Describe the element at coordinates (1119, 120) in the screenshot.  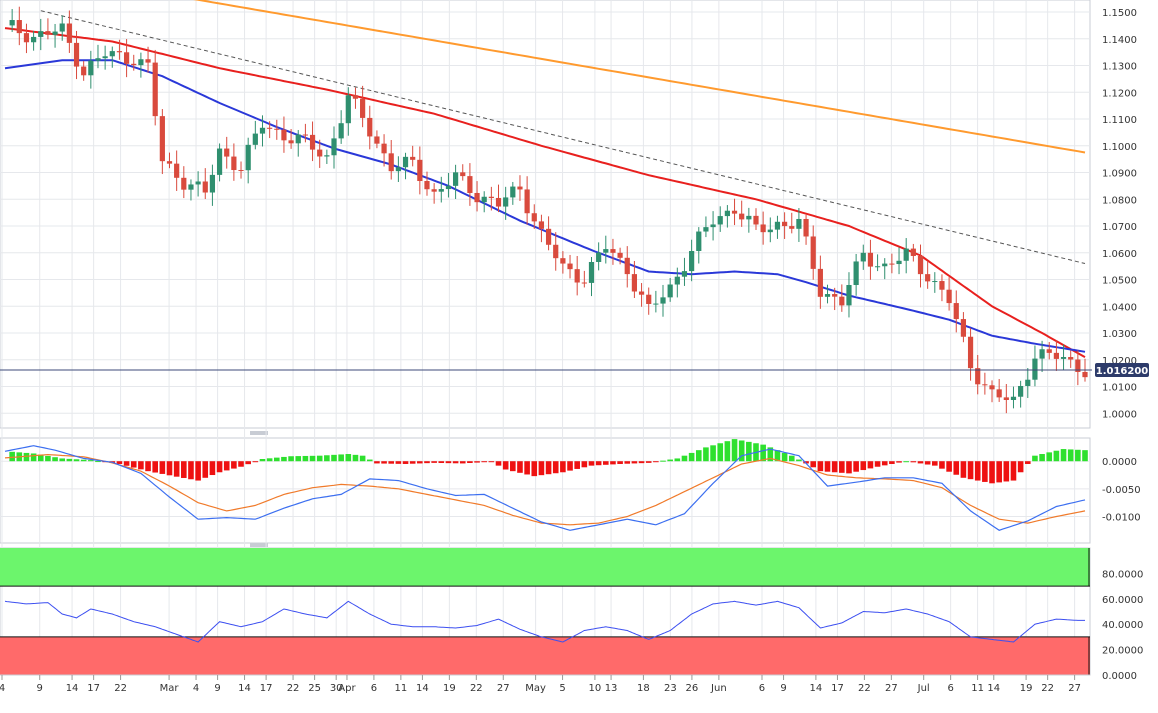
I see `price-tick-label: 1.1100` at that location.